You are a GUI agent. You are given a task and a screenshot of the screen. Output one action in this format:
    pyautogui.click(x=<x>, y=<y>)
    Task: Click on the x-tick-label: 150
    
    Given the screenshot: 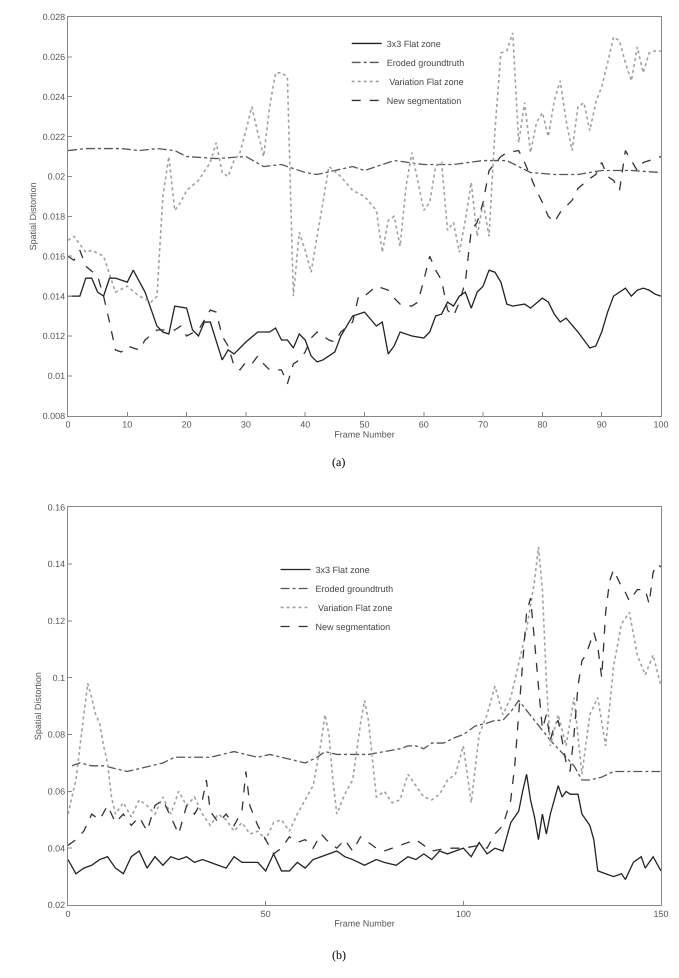 What is the action you would take?
    pyautogui.click(x=661, y=913)
    